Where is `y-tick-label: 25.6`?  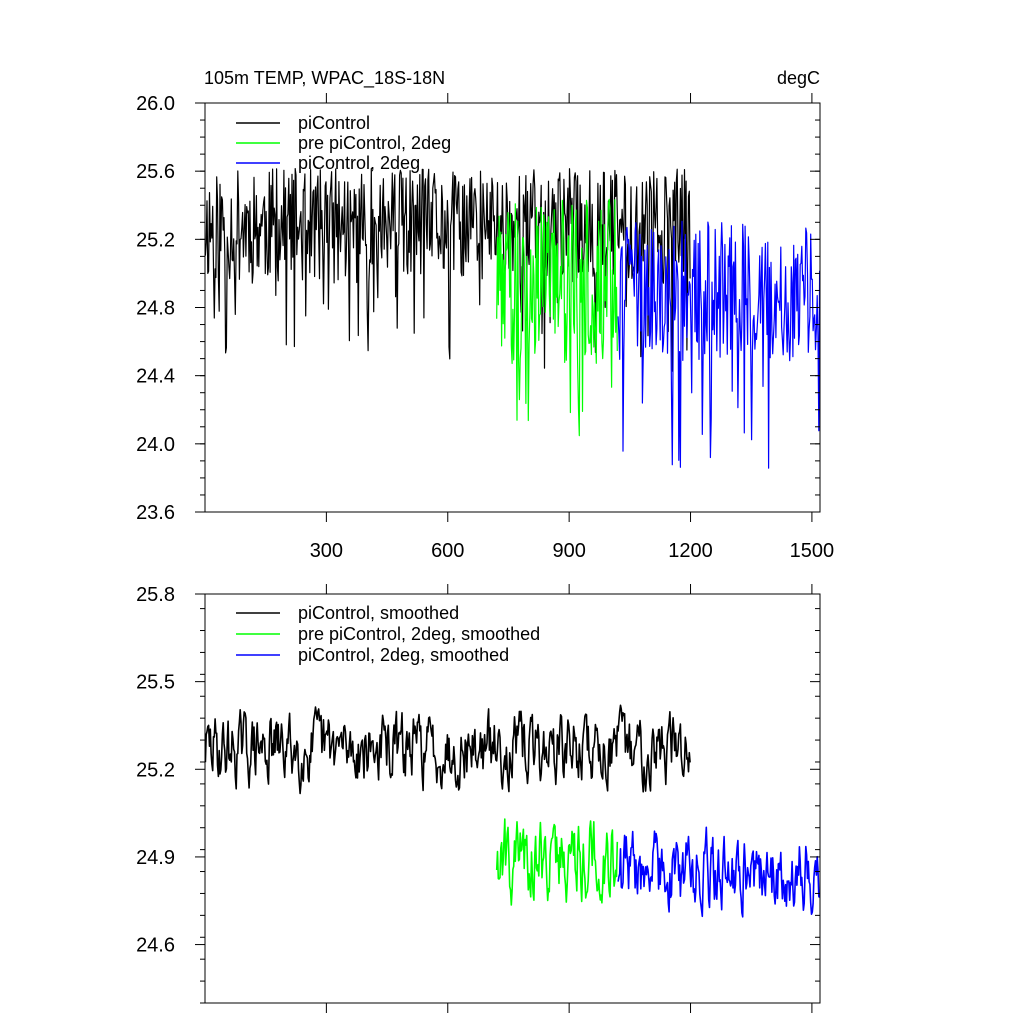 y-tick-label: 25.6 is located at coordinates (155, 172).